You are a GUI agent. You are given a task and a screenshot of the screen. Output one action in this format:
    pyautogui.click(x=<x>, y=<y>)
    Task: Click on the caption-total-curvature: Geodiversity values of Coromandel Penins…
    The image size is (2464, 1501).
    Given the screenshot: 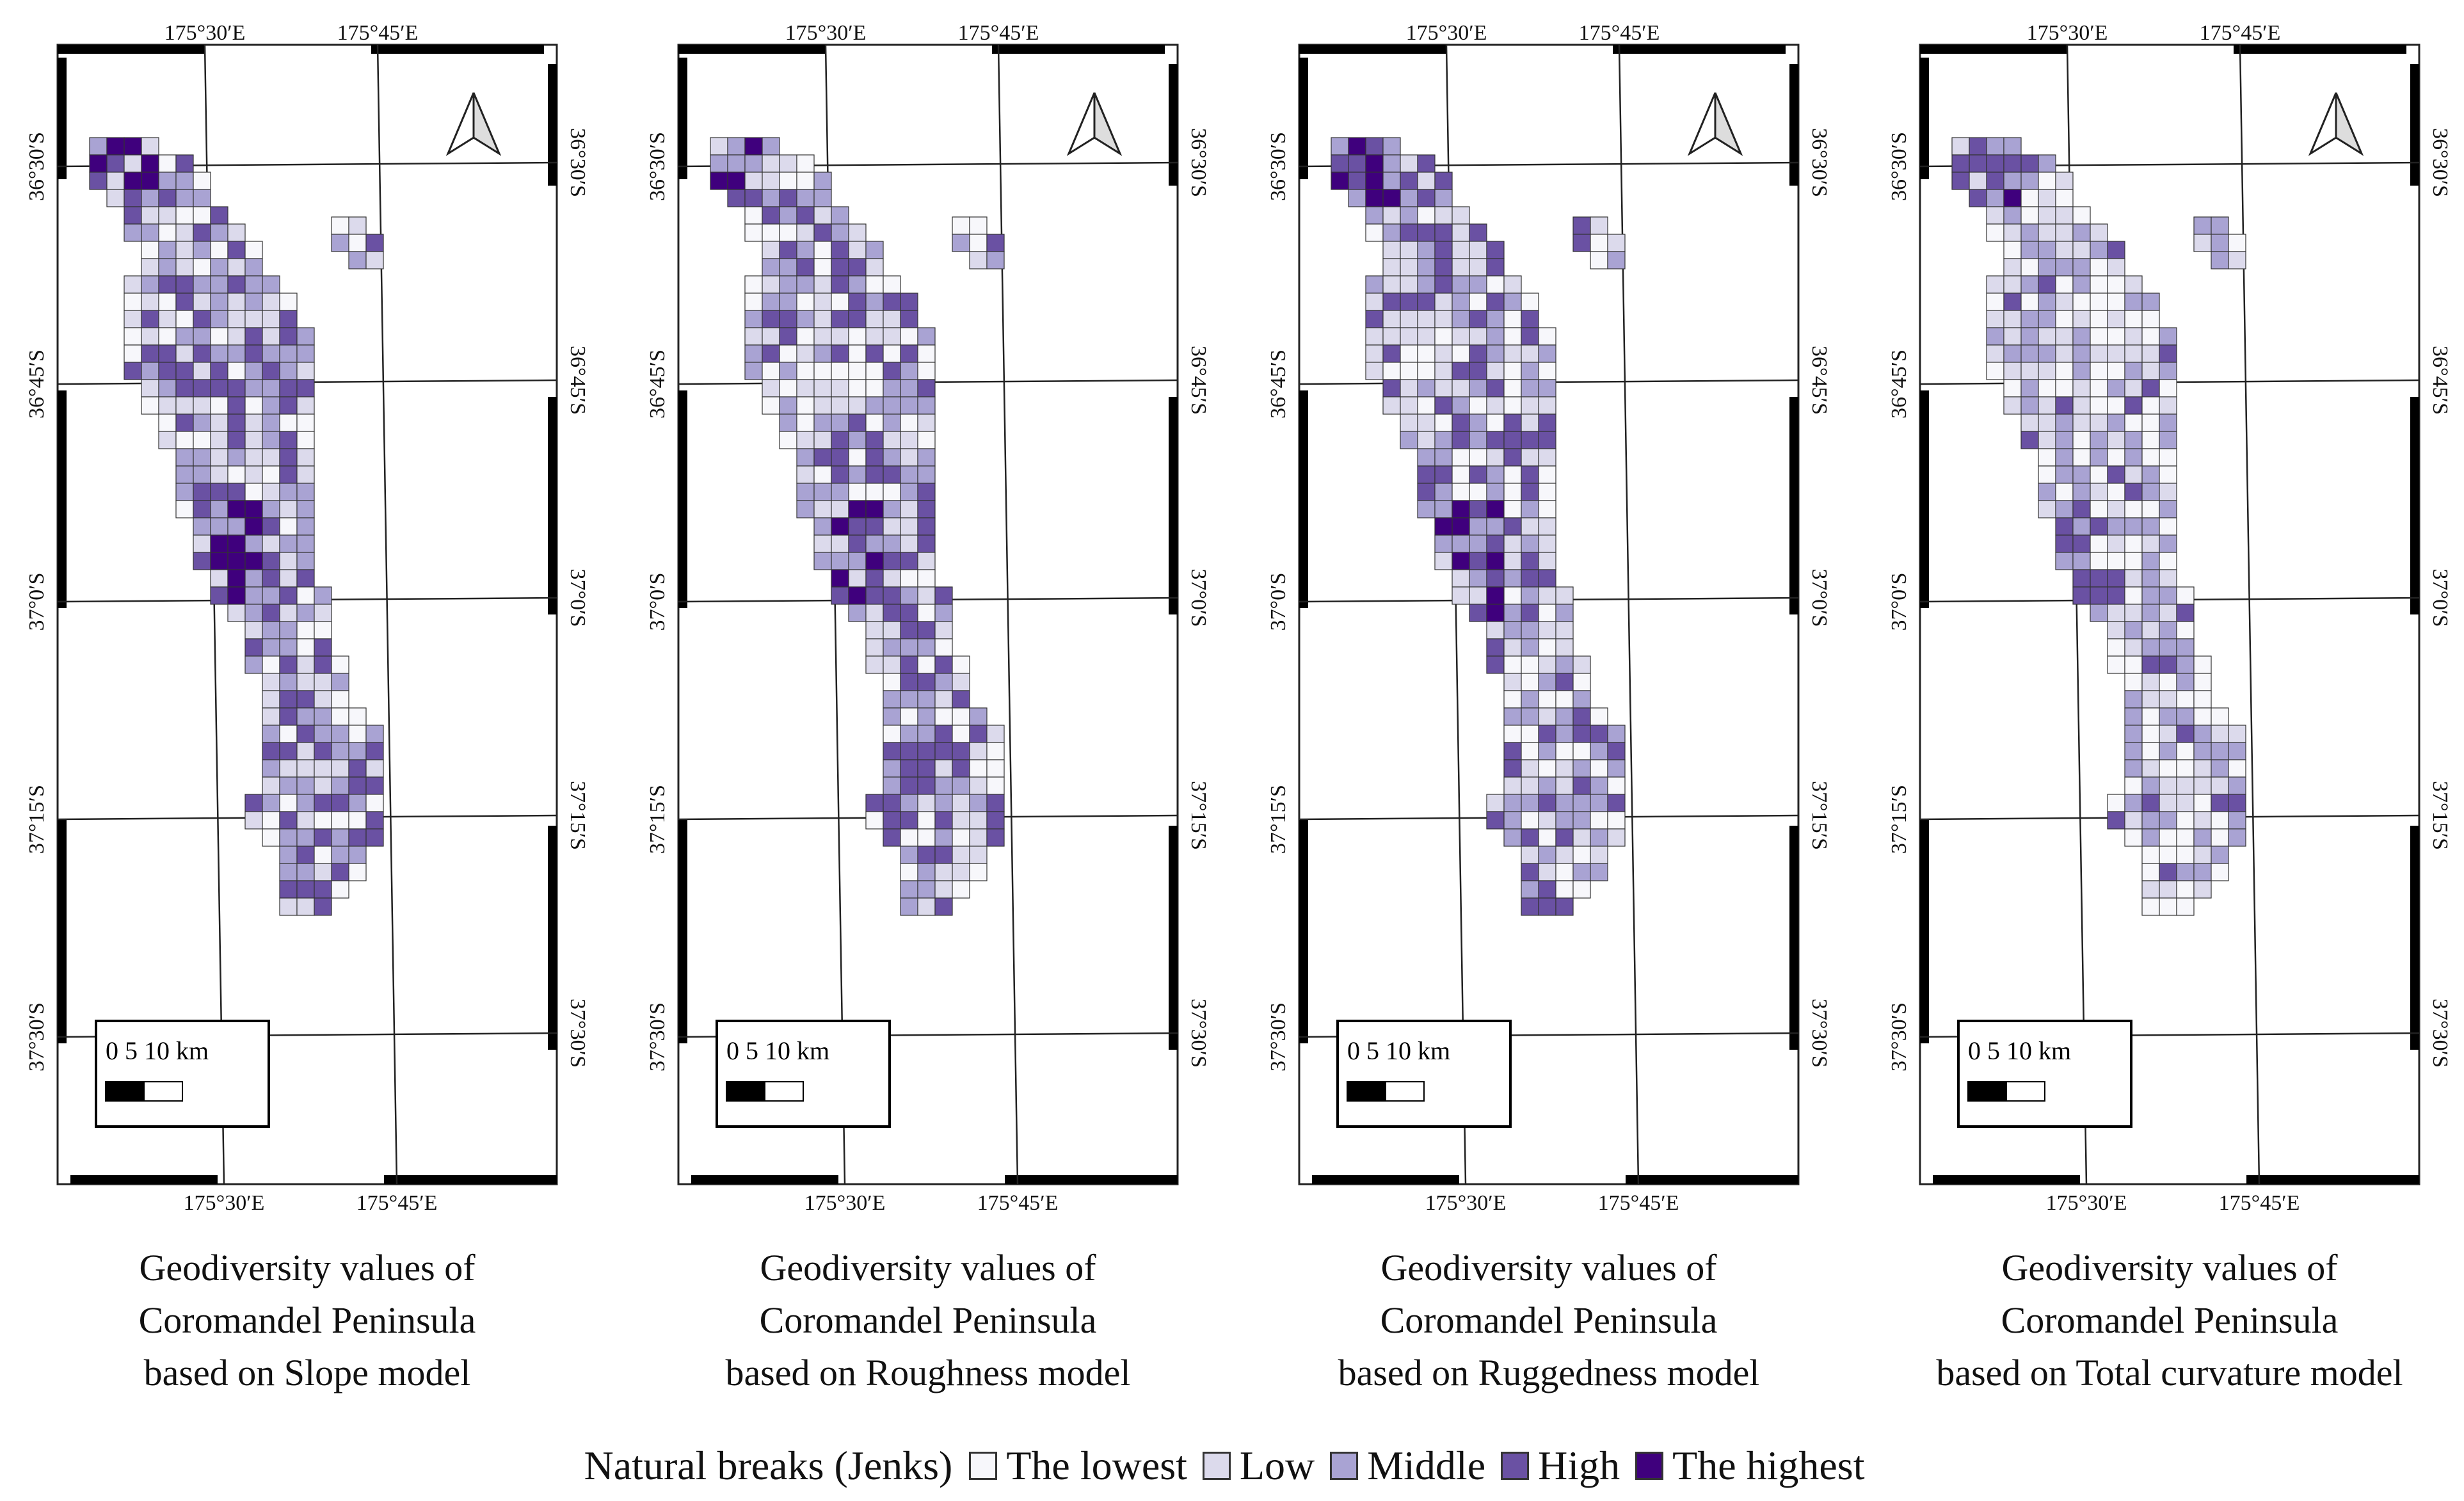 What is the action you would take?
    pyautogui.click(x=2169, y=1320)
    